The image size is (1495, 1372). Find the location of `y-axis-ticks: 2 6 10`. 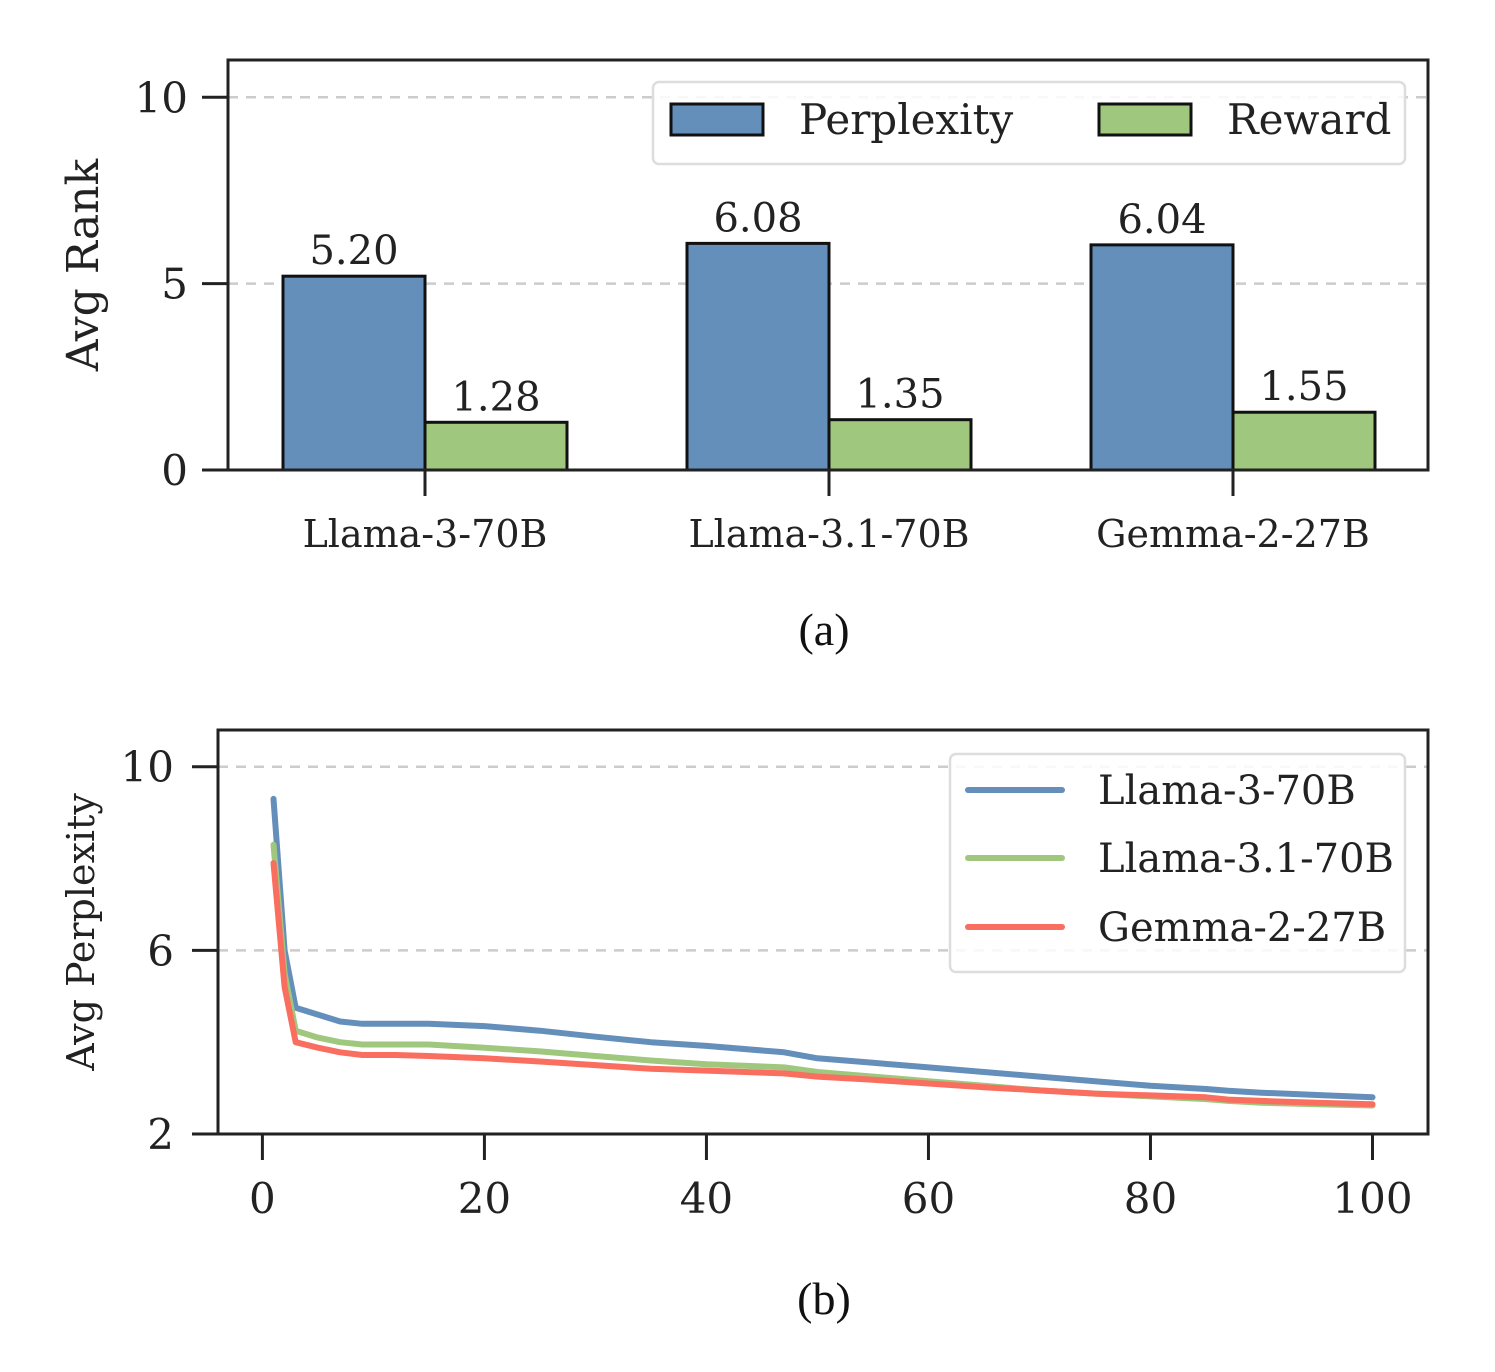

y-axis-ticks: 2 6 10 is located at coordinates (169, 951).